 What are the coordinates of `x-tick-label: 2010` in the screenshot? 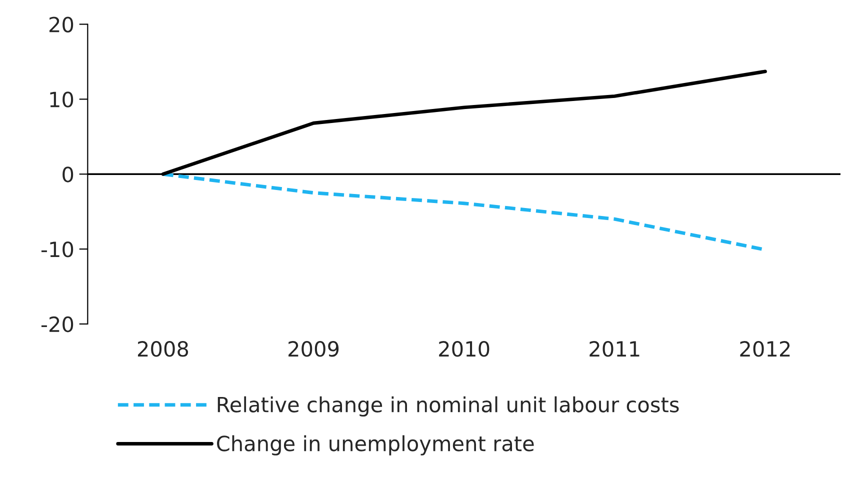 It's located at (464, 349).